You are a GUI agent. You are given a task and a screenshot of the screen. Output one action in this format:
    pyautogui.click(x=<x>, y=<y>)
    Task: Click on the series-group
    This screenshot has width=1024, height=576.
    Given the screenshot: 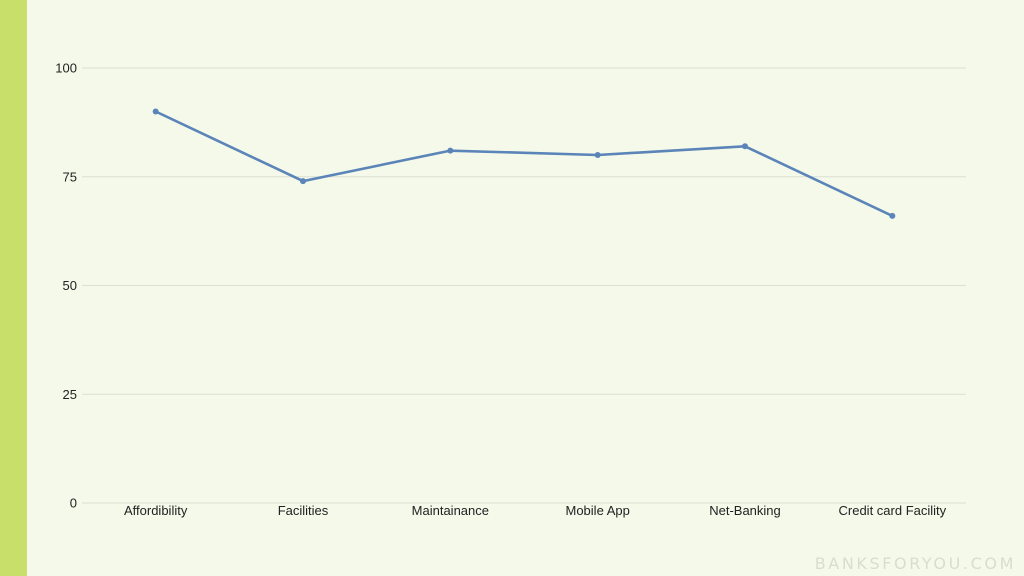 What is the action you would take?
    pyautogui.click(x=524, y=163)
    